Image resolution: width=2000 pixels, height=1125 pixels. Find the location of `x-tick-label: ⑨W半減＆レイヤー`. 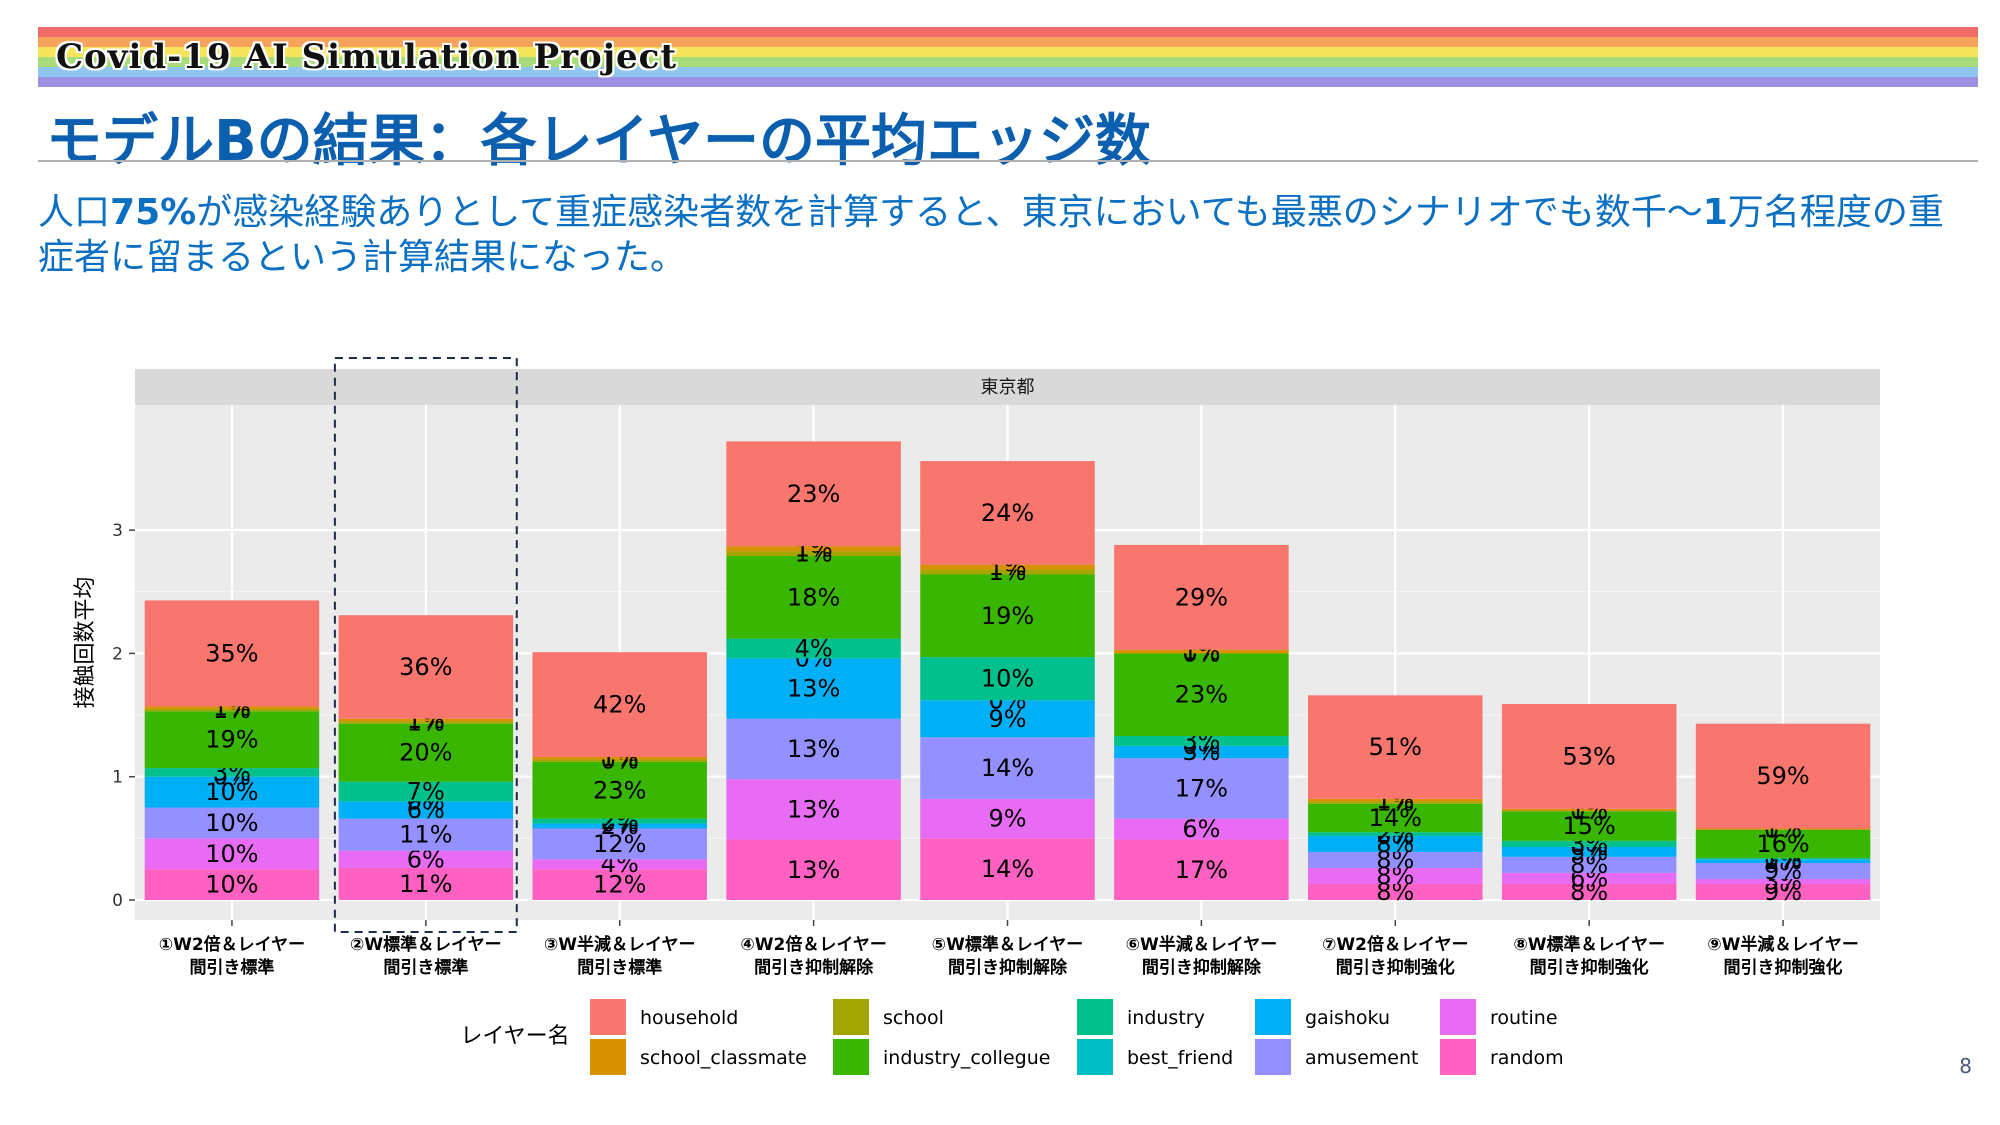

x-tick-label: ⑨W半減＆レイヤー is located at coordinates (1783, 944).